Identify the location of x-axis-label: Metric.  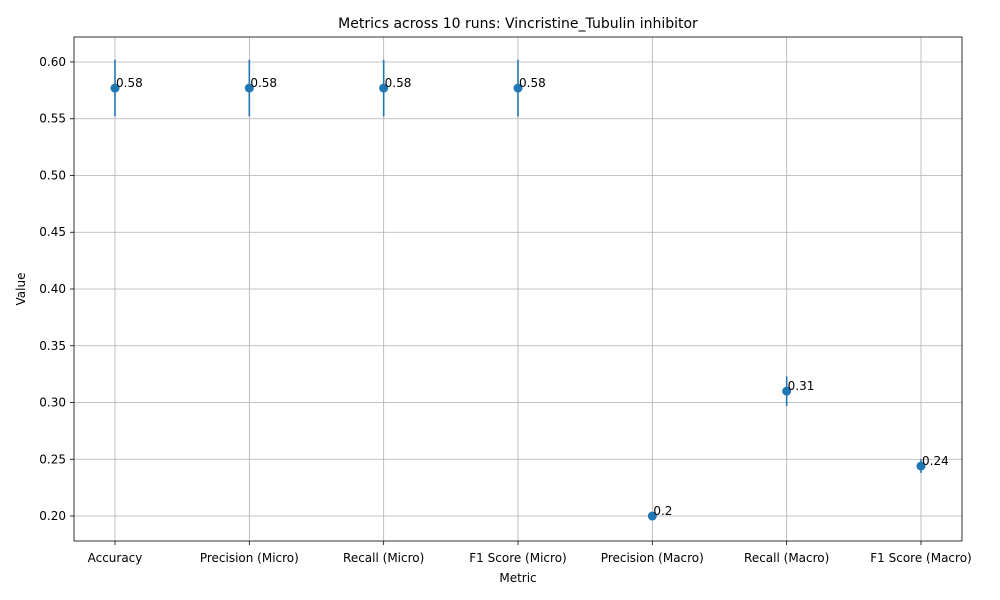
(517, 578).